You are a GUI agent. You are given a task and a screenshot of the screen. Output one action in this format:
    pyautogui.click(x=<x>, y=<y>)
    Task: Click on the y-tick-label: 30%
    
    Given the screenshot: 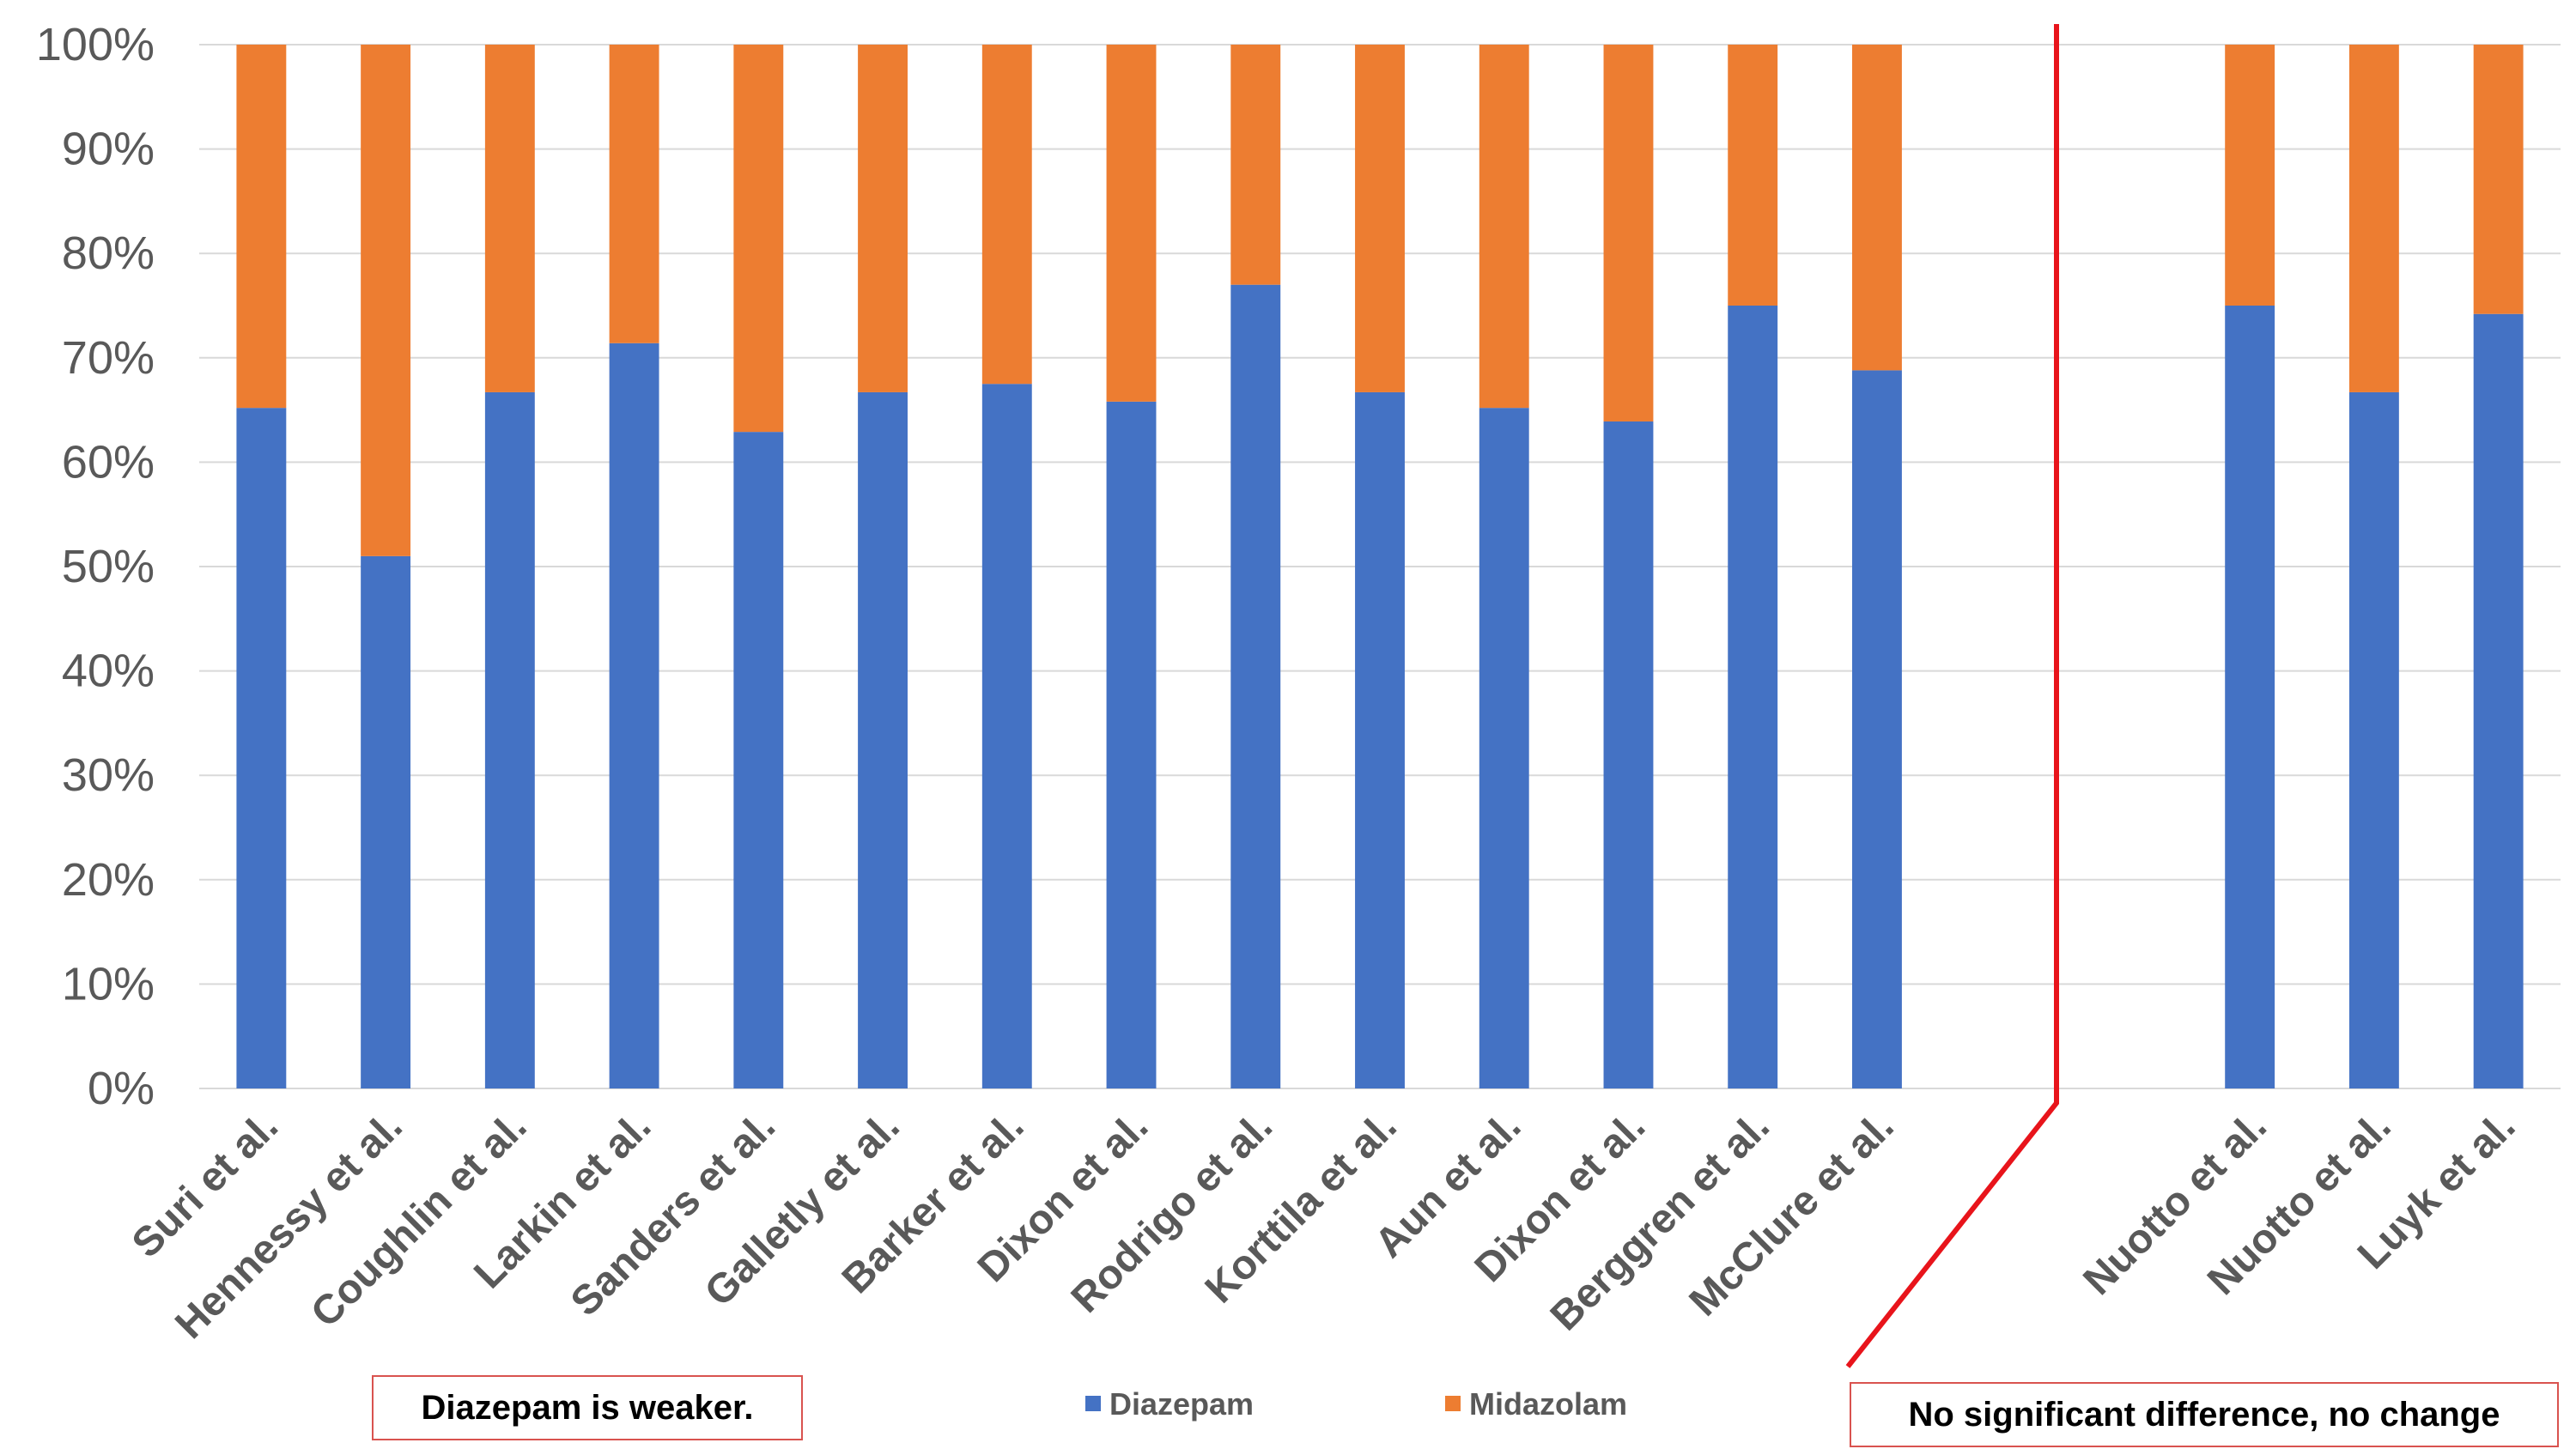 What is the action you would take?
    pyautogui.click(x=109, y=775)
    